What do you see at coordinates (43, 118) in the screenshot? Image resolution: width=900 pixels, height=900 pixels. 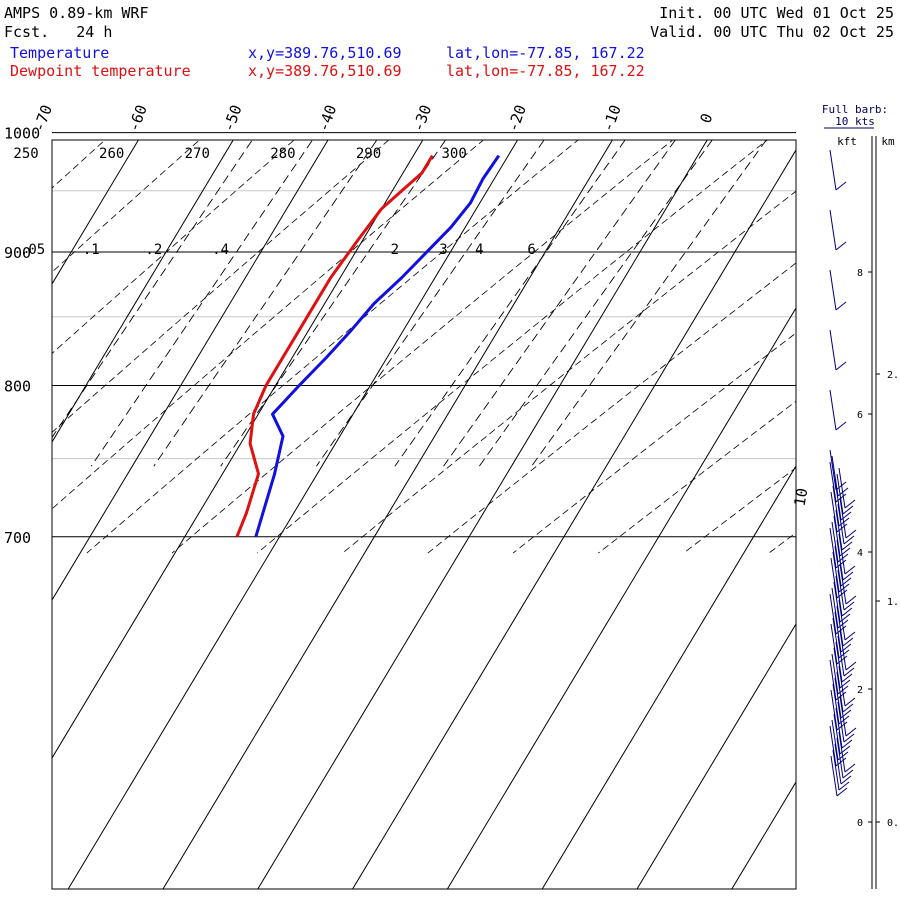 I see `isotherm-label: -70` at bounding box center [43, 118].